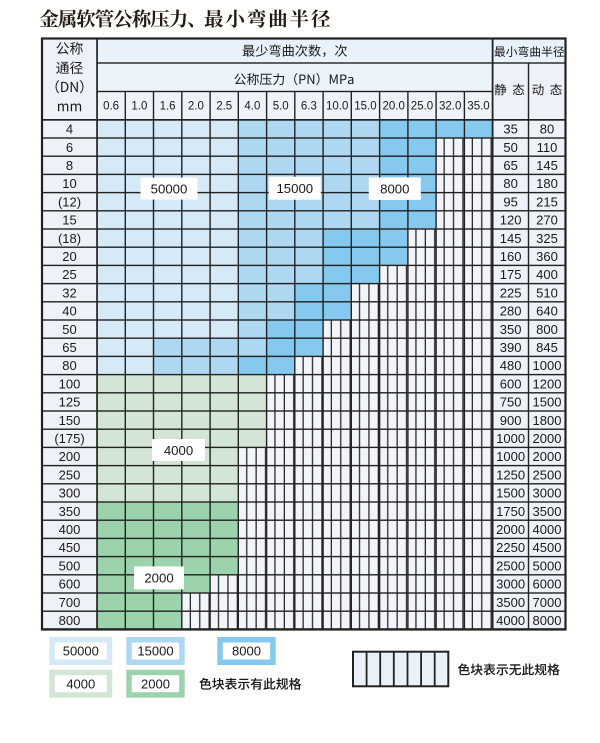 The width and height of the screenshot is (600, 743). I want to click on svg-text: 20.0, so click(394, 107).